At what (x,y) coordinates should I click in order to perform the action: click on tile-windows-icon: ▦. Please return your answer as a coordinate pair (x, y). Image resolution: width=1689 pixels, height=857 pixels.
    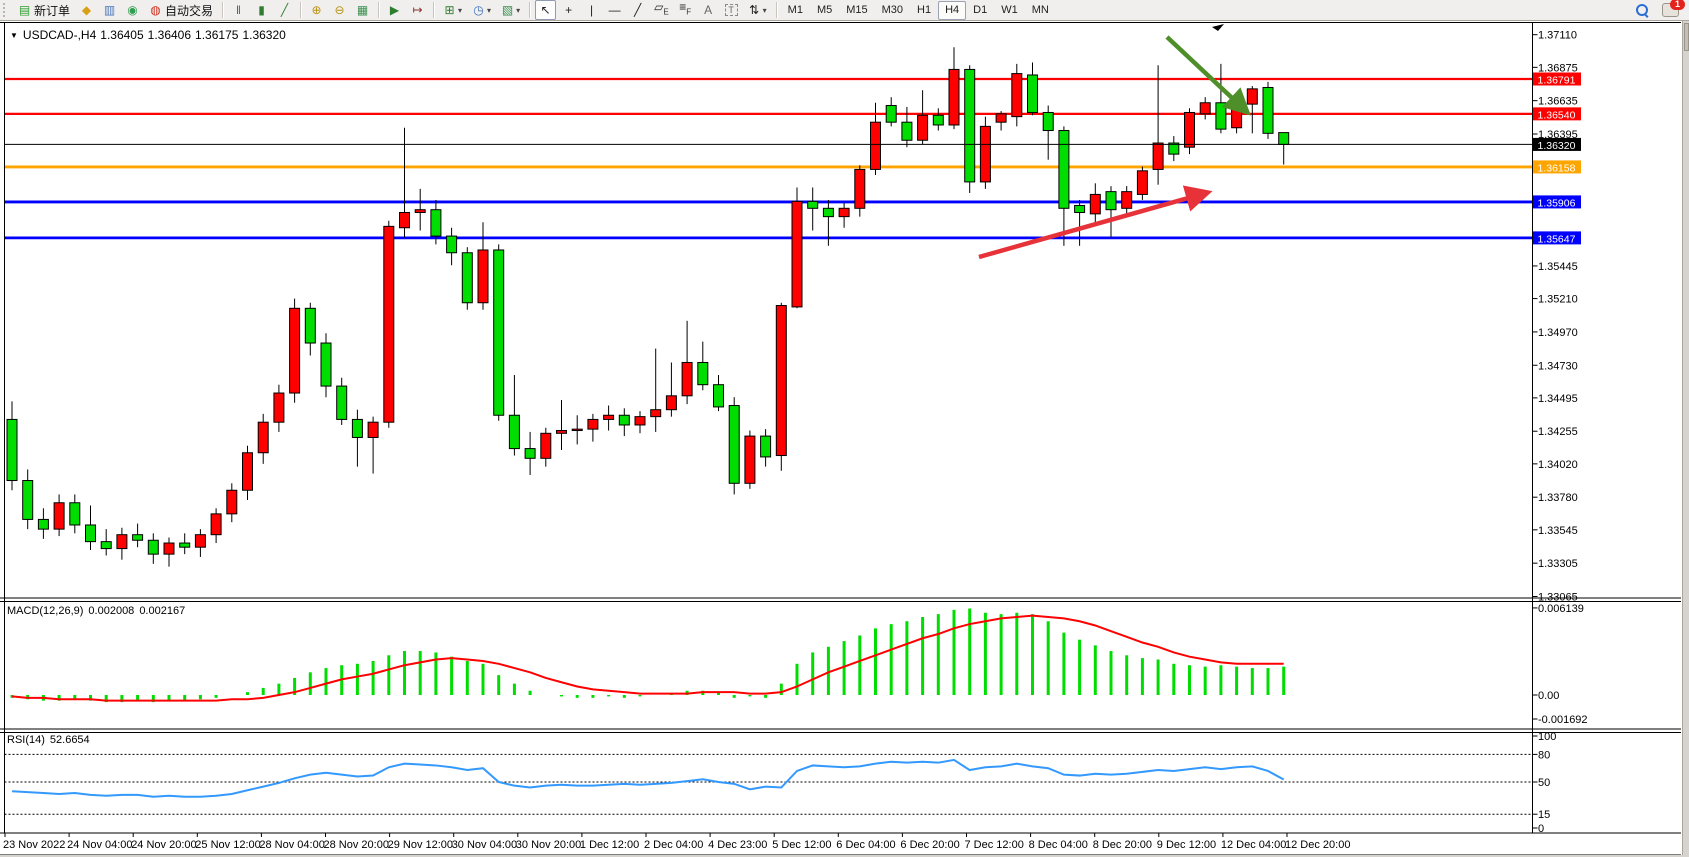
    Looking at the image, I should click on (362, 10).